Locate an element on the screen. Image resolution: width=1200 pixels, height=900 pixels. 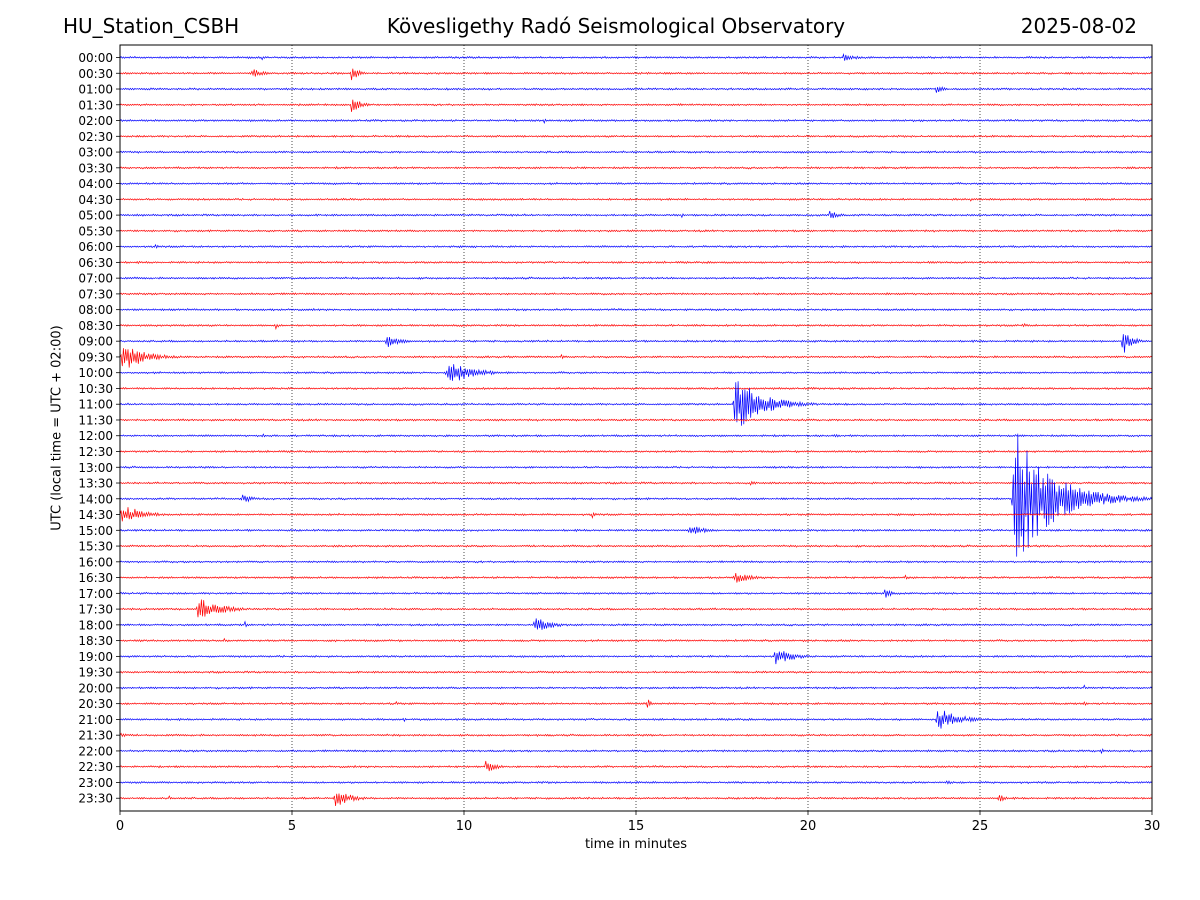
y-tick-label: 12:30 is located at coordinates (95, 452).